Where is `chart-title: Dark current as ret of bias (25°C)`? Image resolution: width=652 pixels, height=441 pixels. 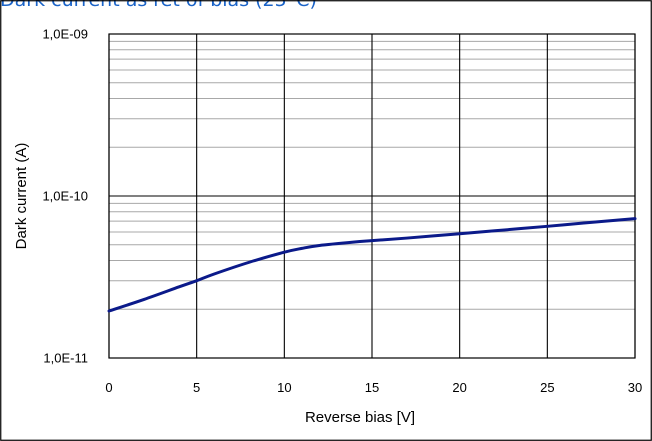
chart-title: Dark current as ret of bias (25°C) is located at coordinates (158, 5).